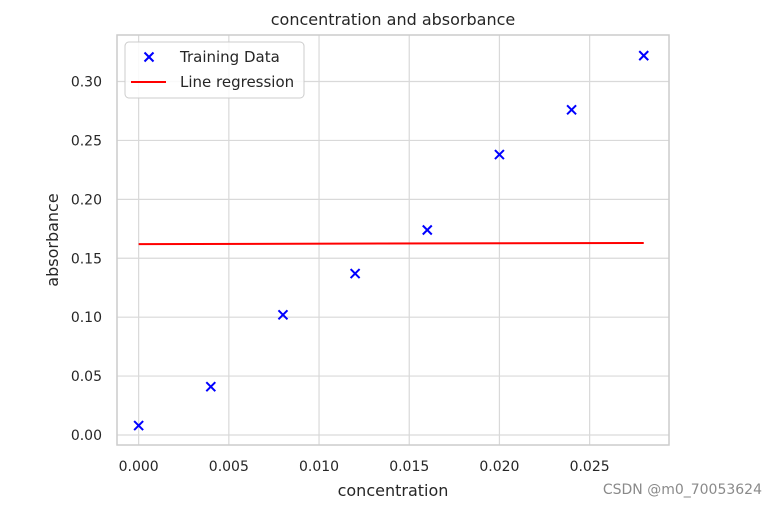 This screenshot has height=507, width=776. Describe the element at coordinates (391, 243) in the screenshot. I see `regression-line` at that location.